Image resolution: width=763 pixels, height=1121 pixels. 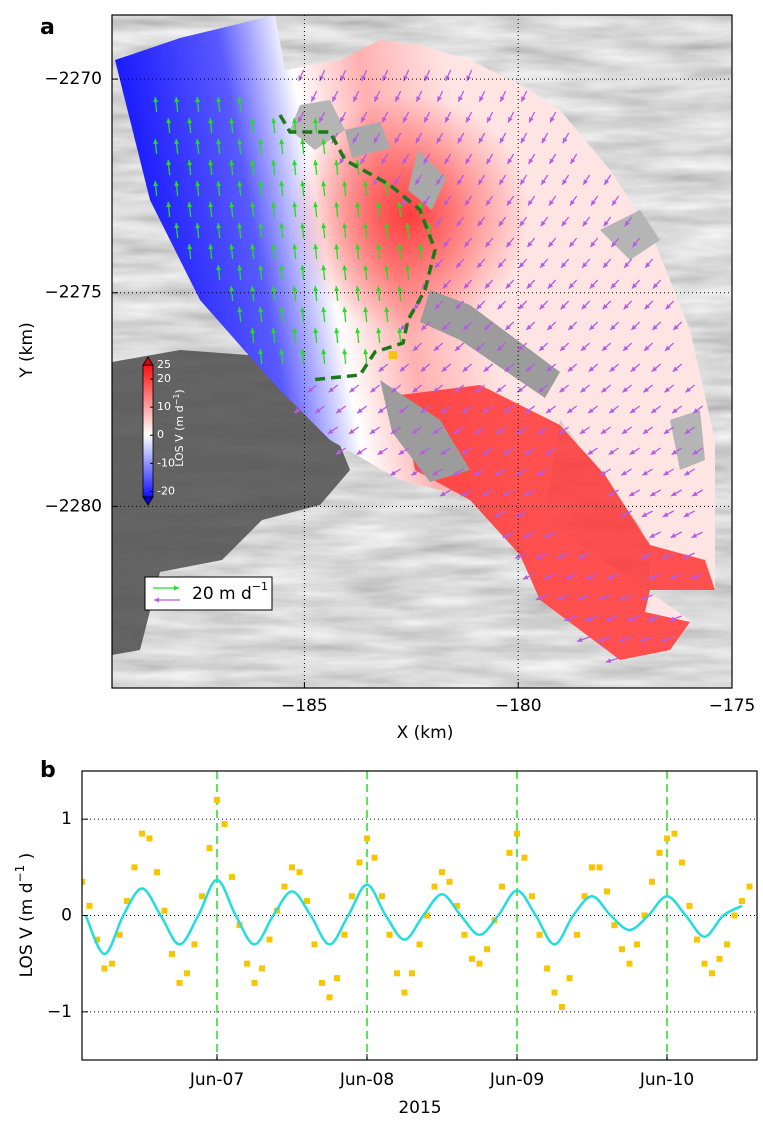 What do you see at coordinates (73, 506) in the screenshot?
I see `y-tick-label: −2280` at bounding box center [73, 506].